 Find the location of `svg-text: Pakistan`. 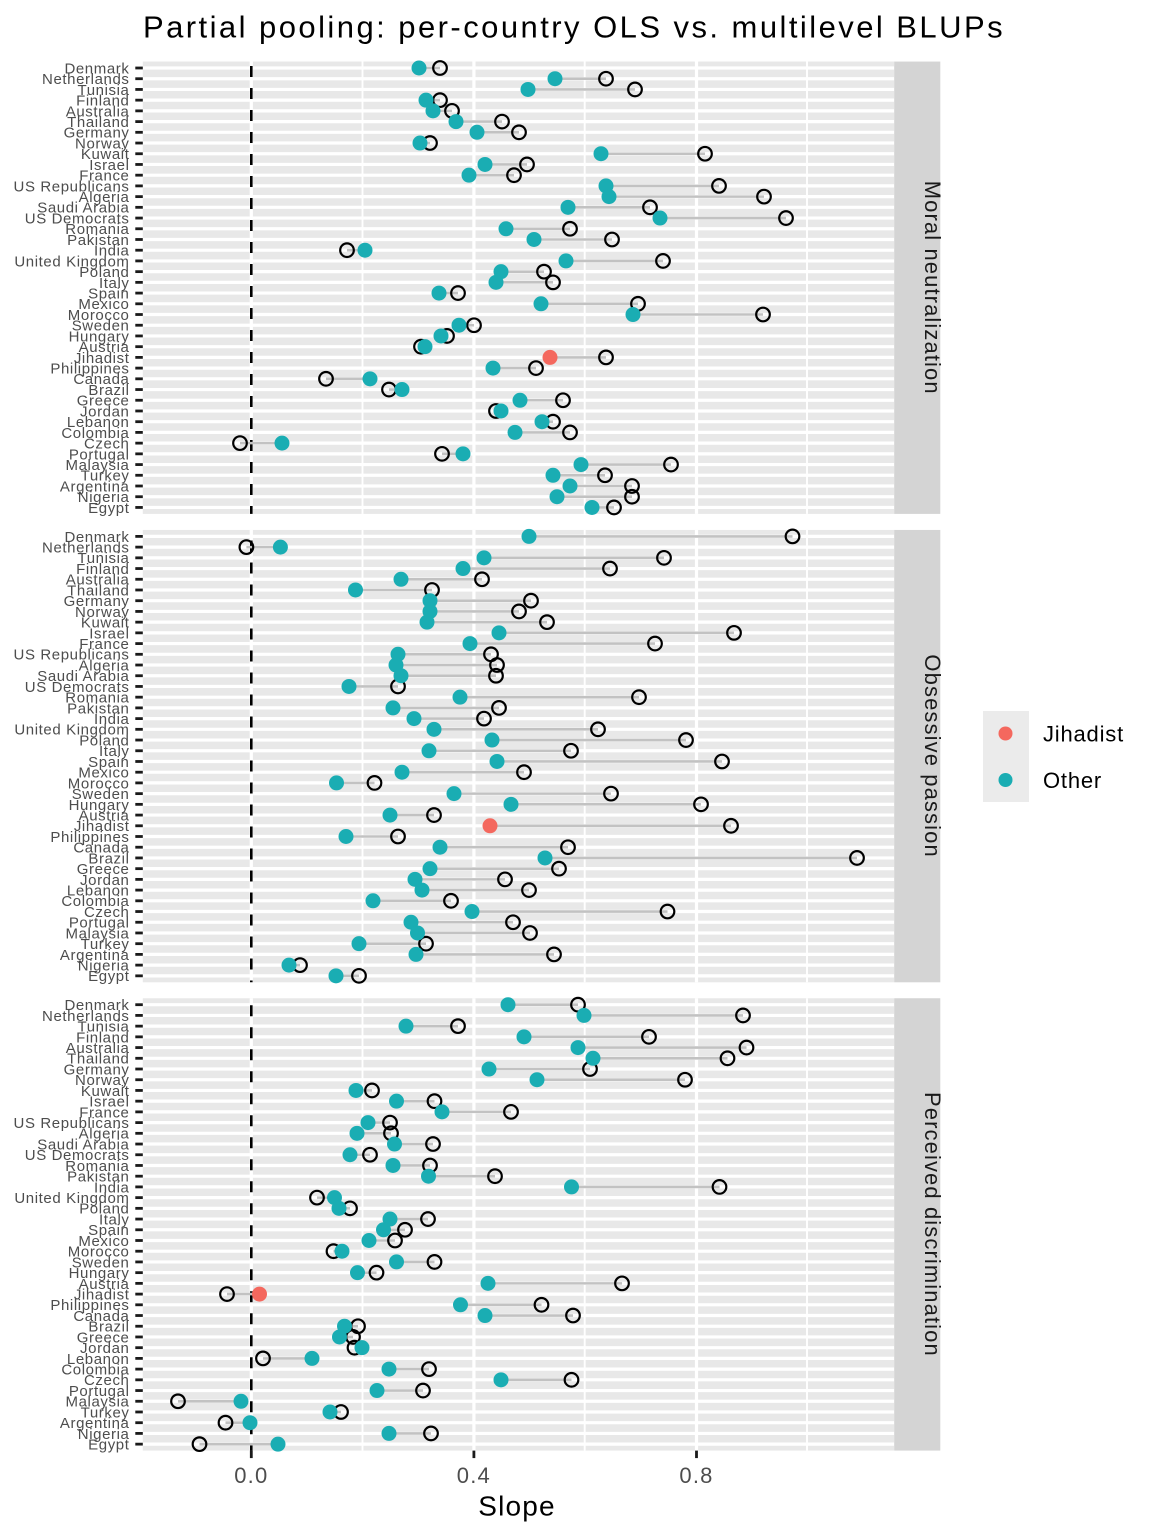

svg-text: Pakistan is located at coordinates (98, 708).